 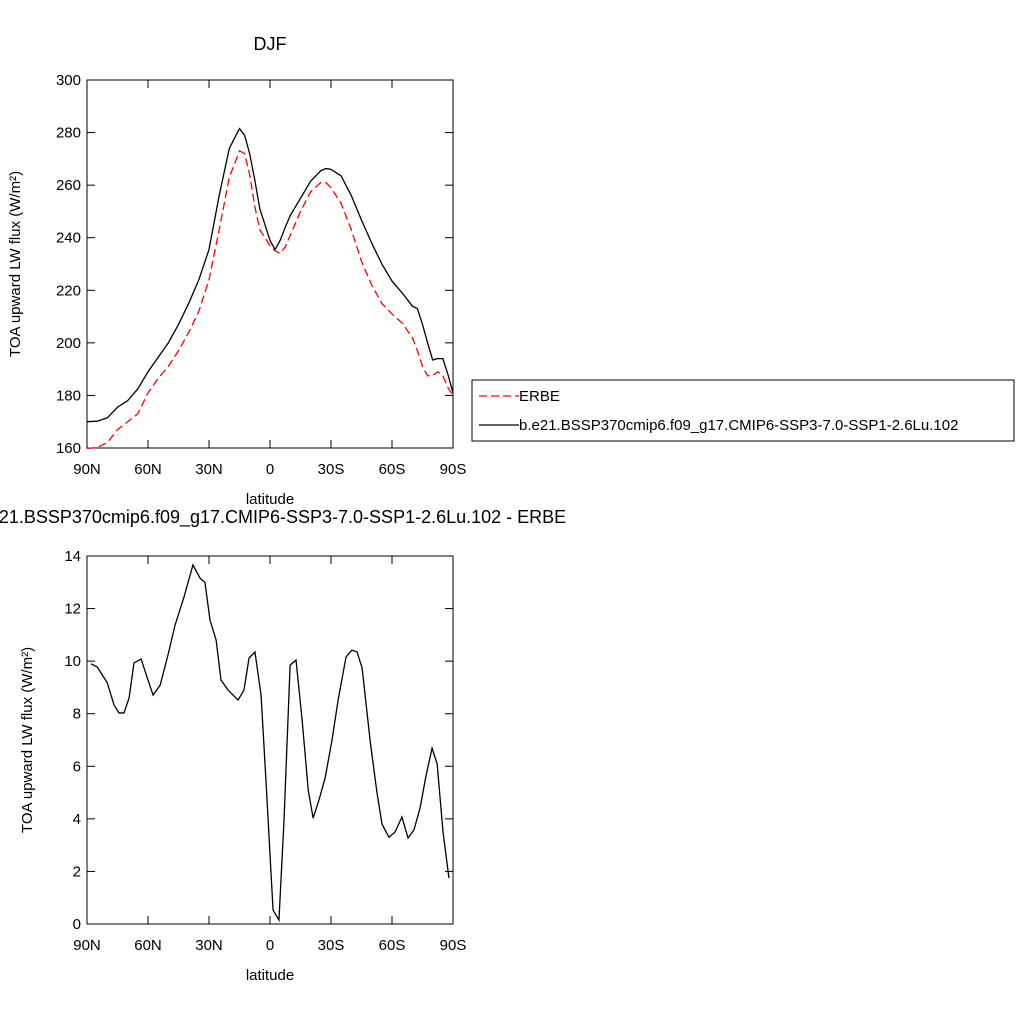 What do you see at coordinates (77, 714) in the screenshot?
I see `y-tick-label: 8` at bounding box center [77, 714].